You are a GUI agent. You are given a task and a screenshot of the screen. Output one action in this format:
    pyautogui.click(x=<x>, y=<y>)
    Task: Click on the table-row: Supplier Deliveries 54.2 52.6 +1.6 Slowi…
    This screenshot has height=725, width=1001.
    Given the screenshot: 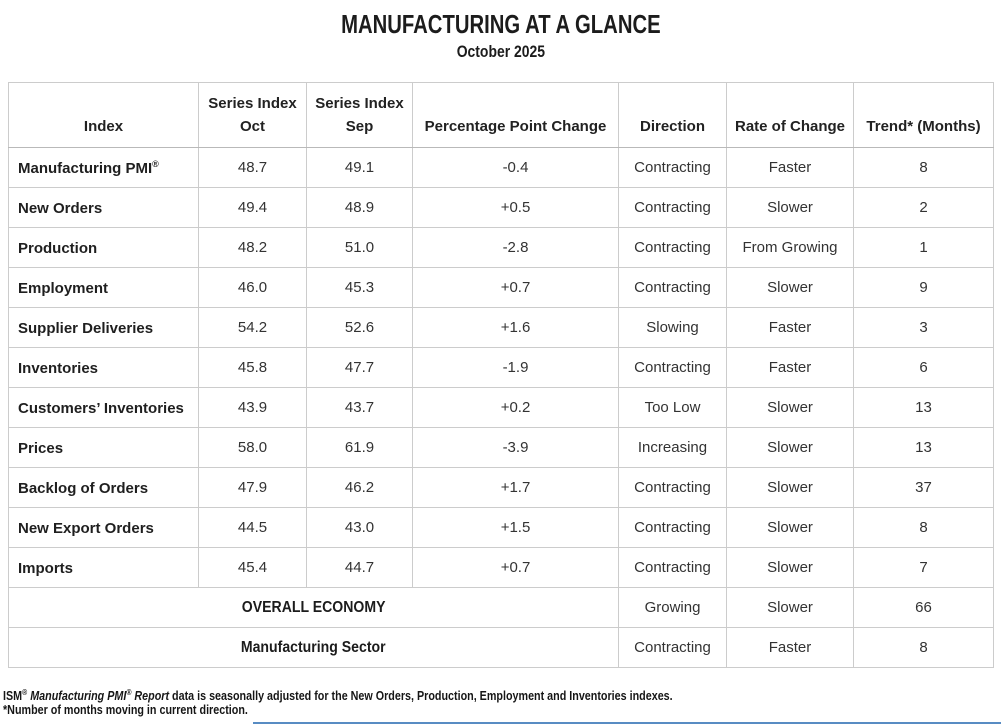 What is the action you would take?
    pyautogui.click(x=501, y=327)
    